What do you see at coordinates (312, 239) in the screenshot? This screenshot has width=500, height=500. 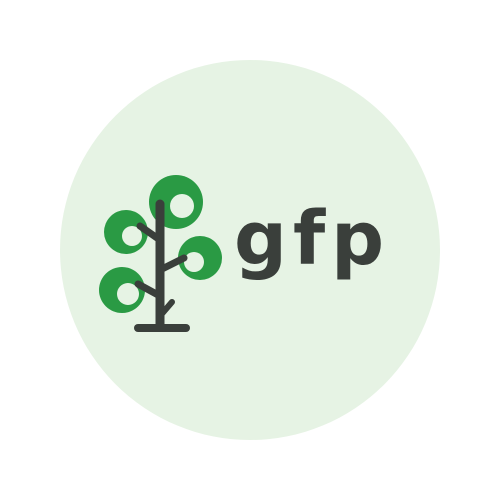 I see `wordmark-text: gfp` at bounding box center [312, 239].